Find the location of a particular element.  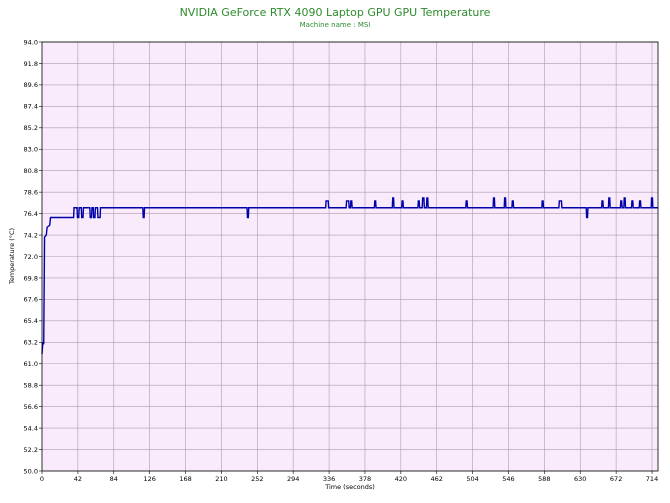

y-tick-label: 54.4 is located at coordinates (31, 428).